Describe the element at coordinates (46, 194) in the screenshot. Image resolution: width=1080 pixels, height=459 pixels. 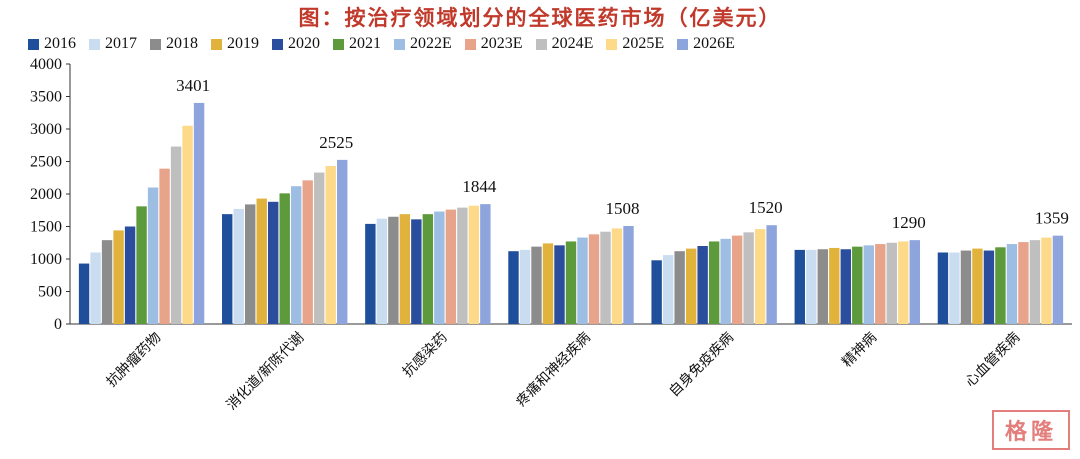
I see `y-tick-label: 2000` at that location.